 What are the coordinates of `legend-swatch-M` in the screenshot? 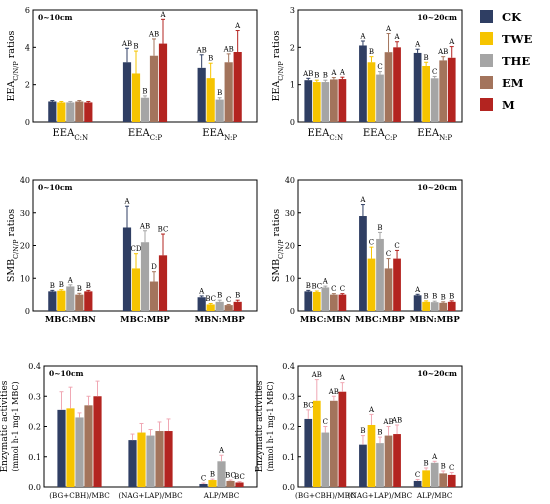 It's located at (486, 104).